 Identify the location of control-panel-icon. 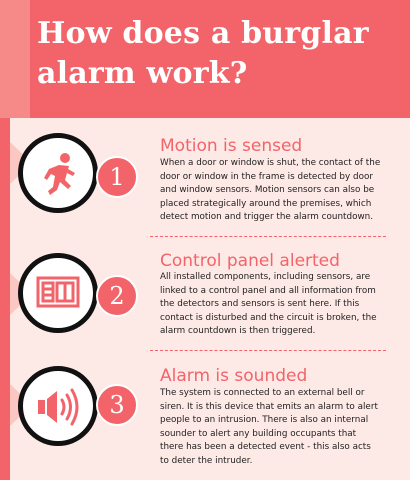
(58, 293).